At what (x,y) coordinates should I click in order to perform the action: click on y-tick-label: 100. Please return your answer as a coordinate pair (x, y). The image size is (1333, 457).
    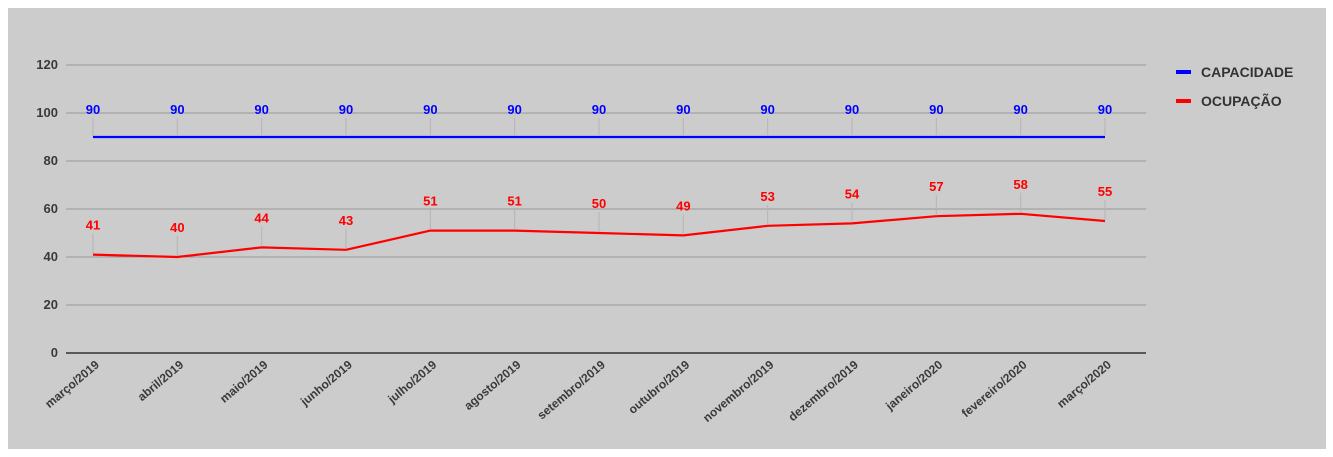
    Looking at the image, I should click on (47, 112).